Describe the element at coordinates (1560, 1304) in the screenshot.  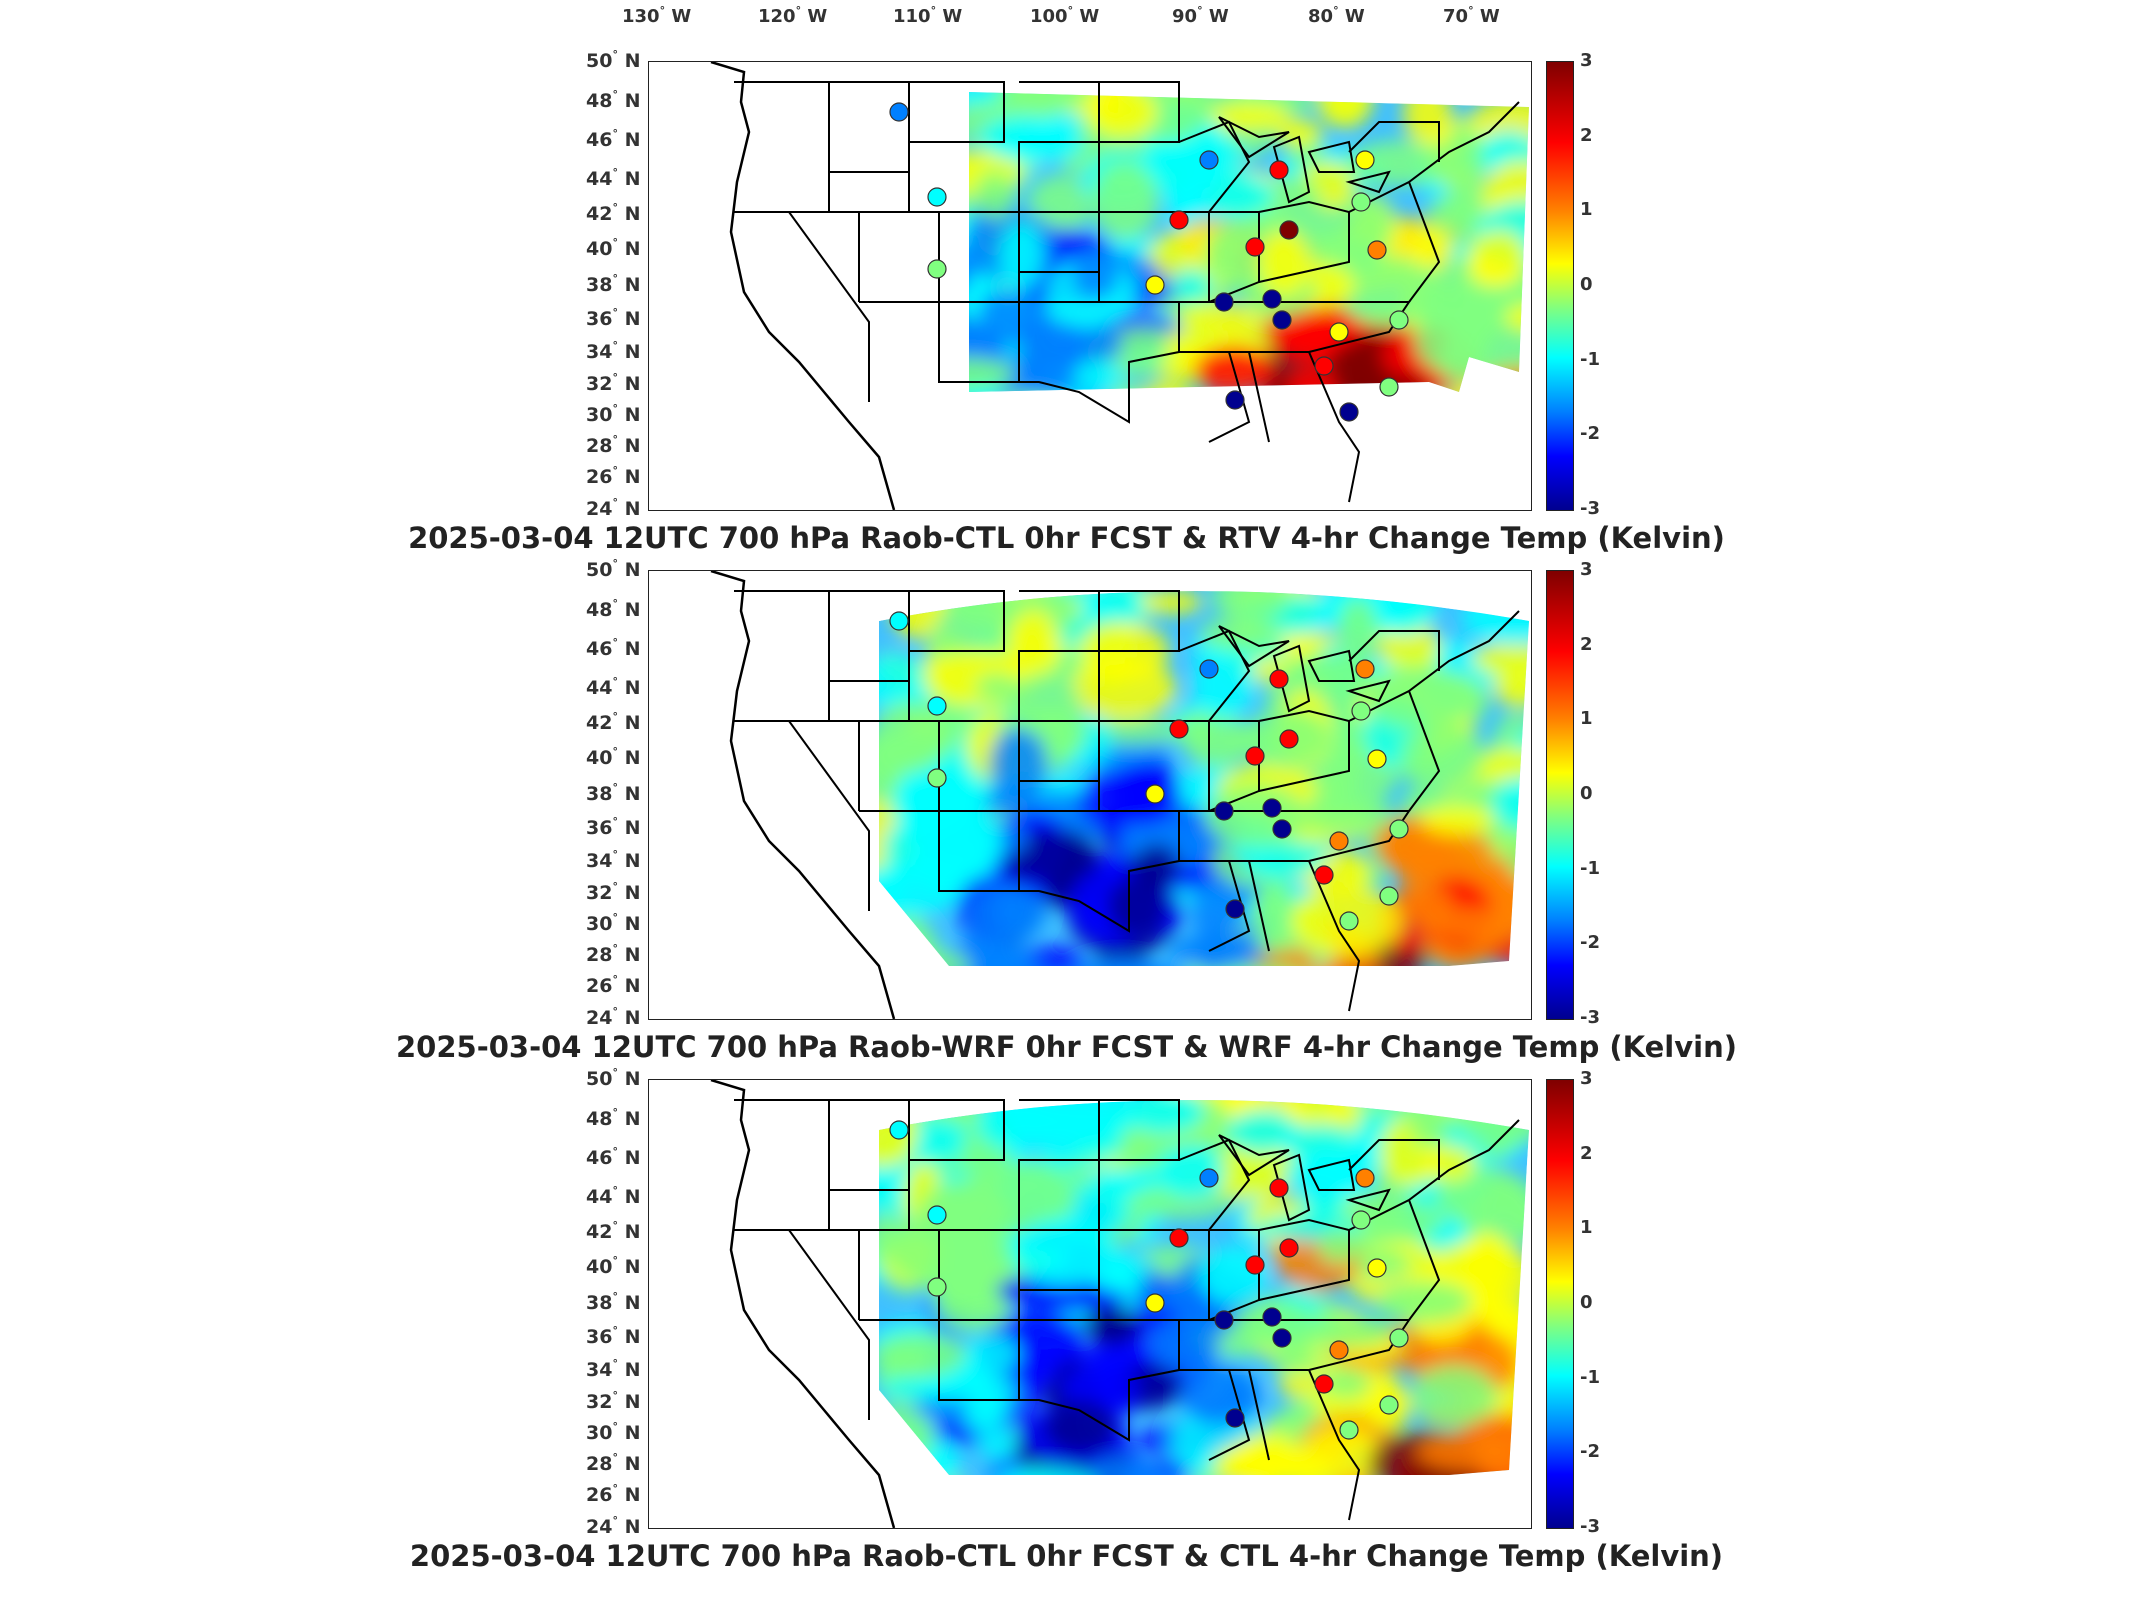
I see `colorbar` at that location.